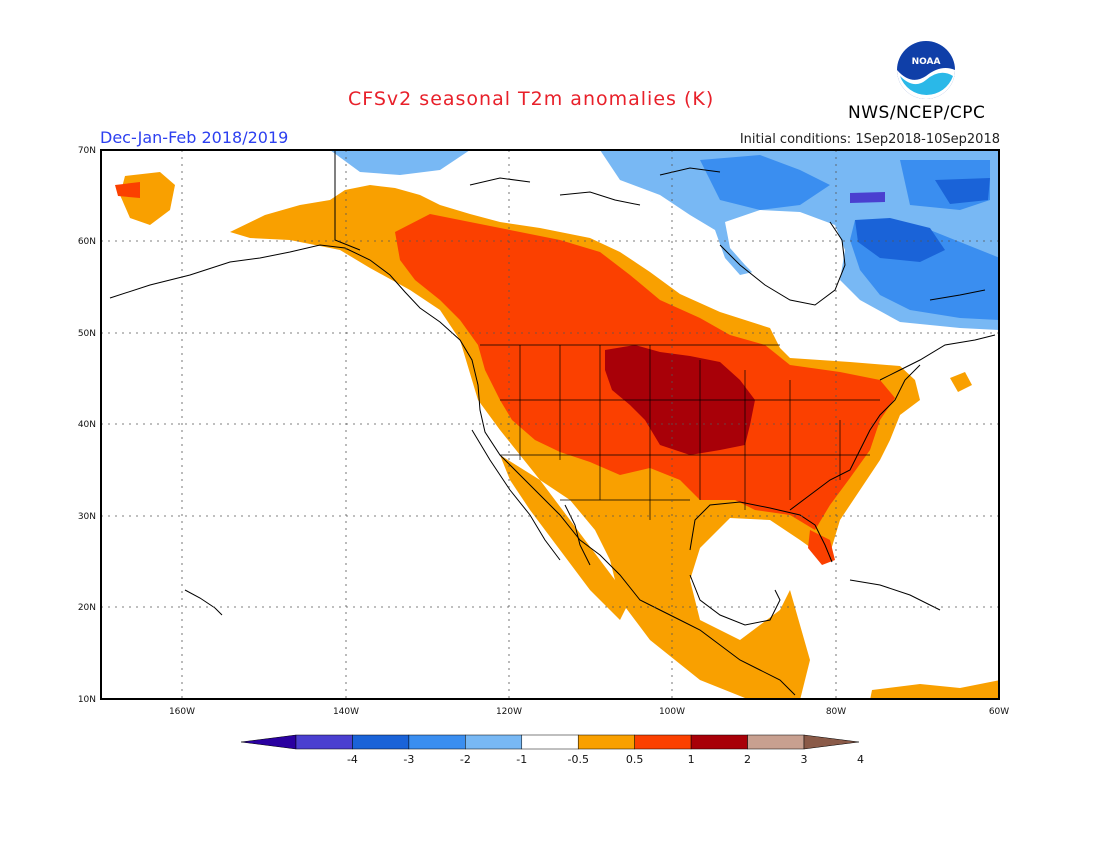  What do you see at coordinates (917, 113) in the screenshot?
I see `organization-label: NWS/NCEP/CPC` at bounding box center [917, 113].